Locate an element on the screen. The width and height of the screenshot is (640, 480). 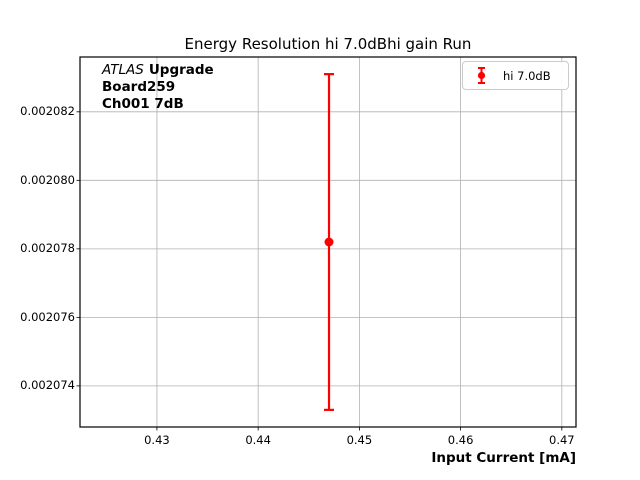
x-tick-label: 0.45 is located at coordinates (359, 440).